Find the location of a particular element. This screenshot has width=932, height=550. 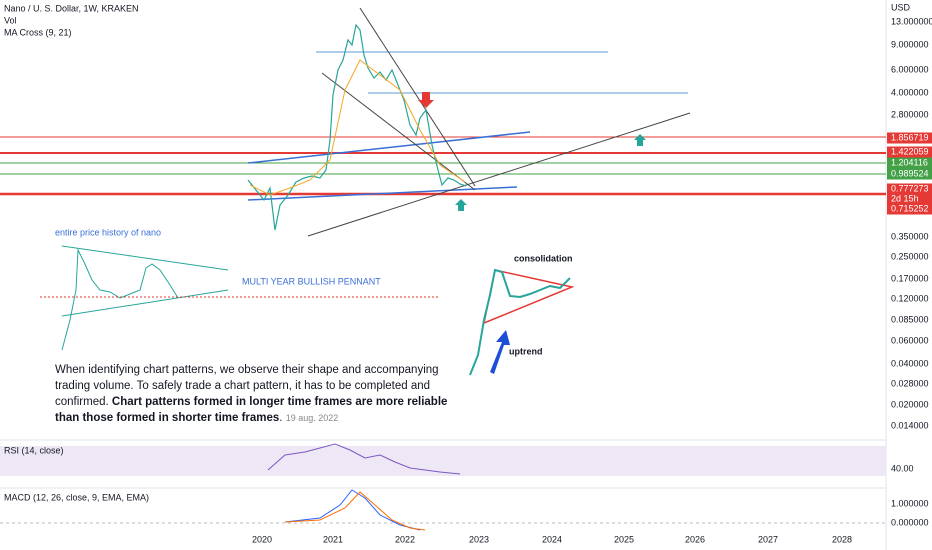

price-badge-label: 0.715252 is located at coordinates (910, 208).